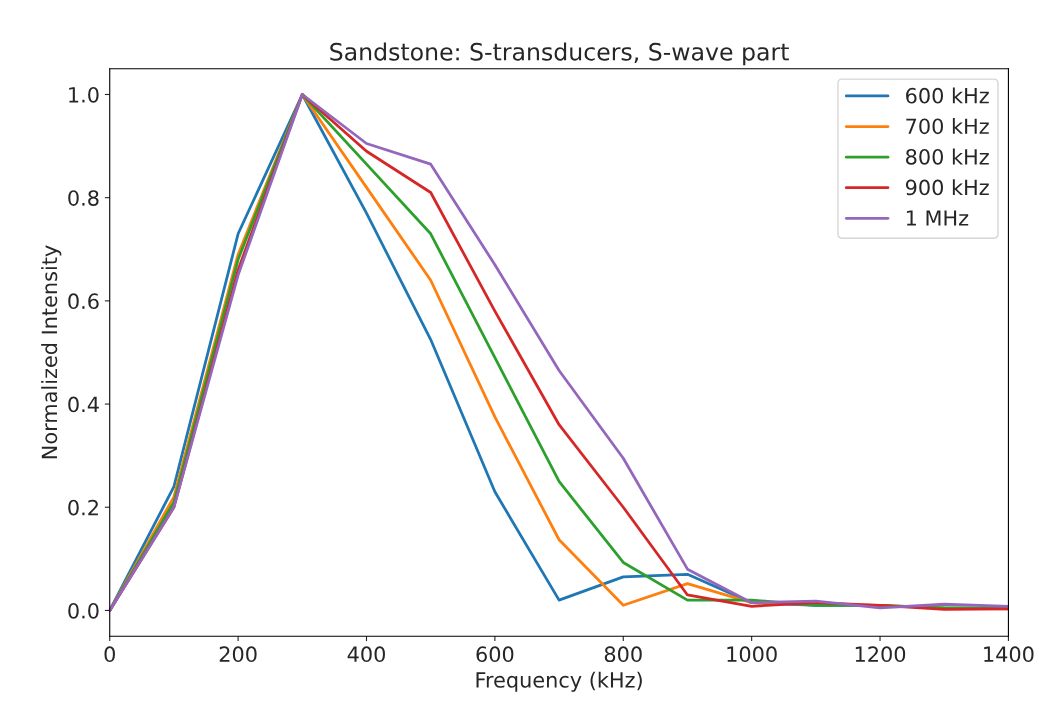 Image resolution: width=1045 pixels, height=723 pixels. What do you see at coordinates (84, 94) in the screenshot?
I see `y-tick-label: 1.0` at bounding box center [84, 94].